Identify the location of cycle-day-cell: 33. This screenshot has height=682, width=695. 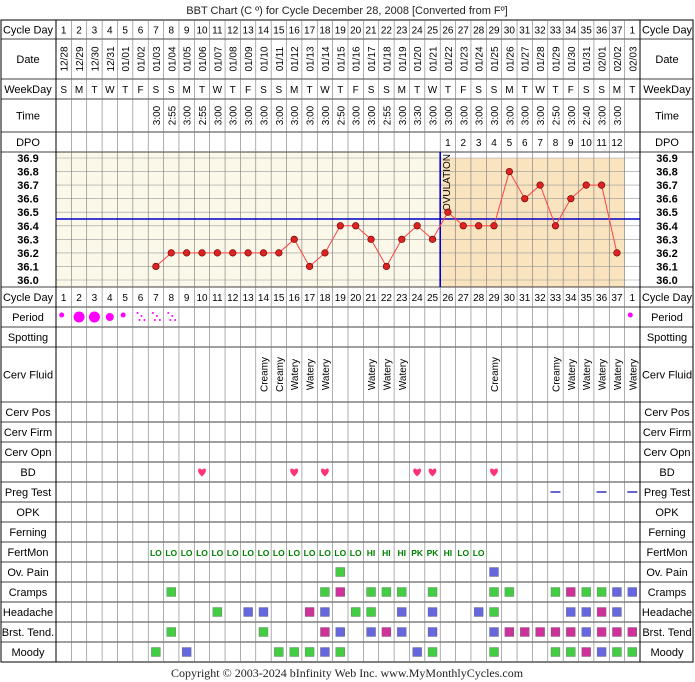
(556, 31).